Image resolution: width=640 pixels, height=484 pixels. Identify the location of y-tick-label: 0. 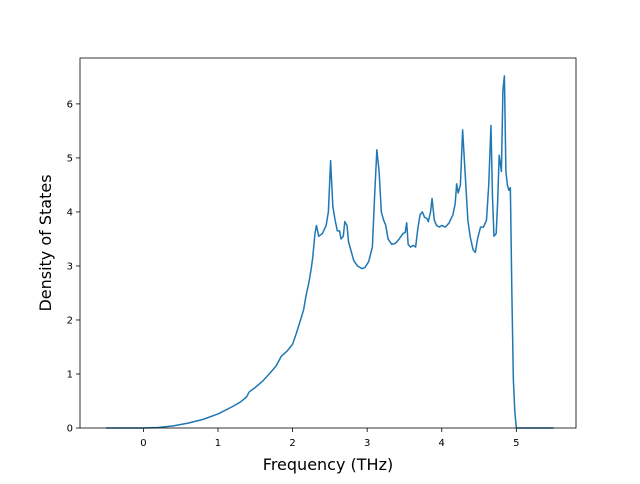
(70, 429).